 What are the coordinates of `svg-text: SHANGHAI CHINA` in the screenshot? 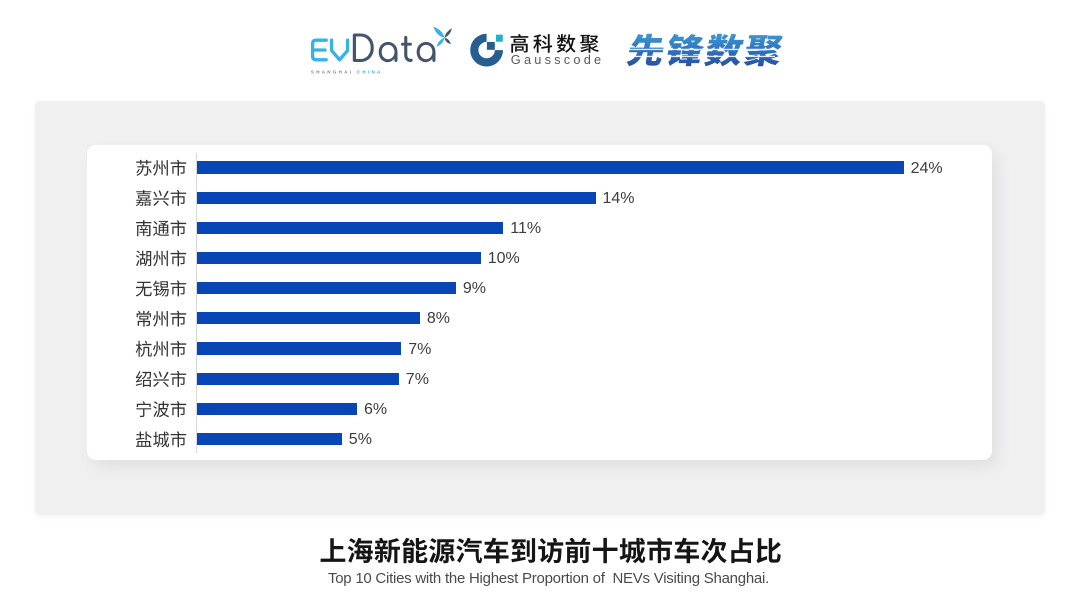 It's located at (347, 71).